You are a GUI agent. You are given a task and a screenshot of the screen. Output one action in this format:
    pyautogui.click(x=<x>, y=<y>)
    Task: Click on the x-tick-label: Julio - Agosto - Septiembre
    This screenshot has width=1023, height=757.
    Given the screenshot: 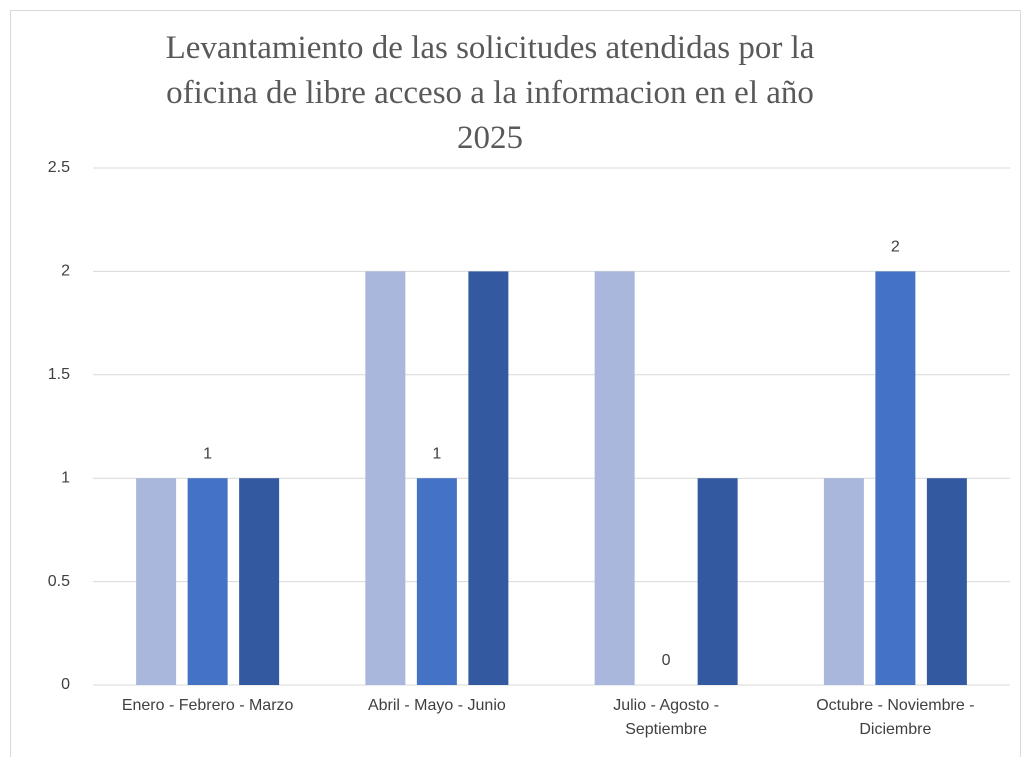 What is the action you would take?
    pyautogui.click(x=666, y=717)
    